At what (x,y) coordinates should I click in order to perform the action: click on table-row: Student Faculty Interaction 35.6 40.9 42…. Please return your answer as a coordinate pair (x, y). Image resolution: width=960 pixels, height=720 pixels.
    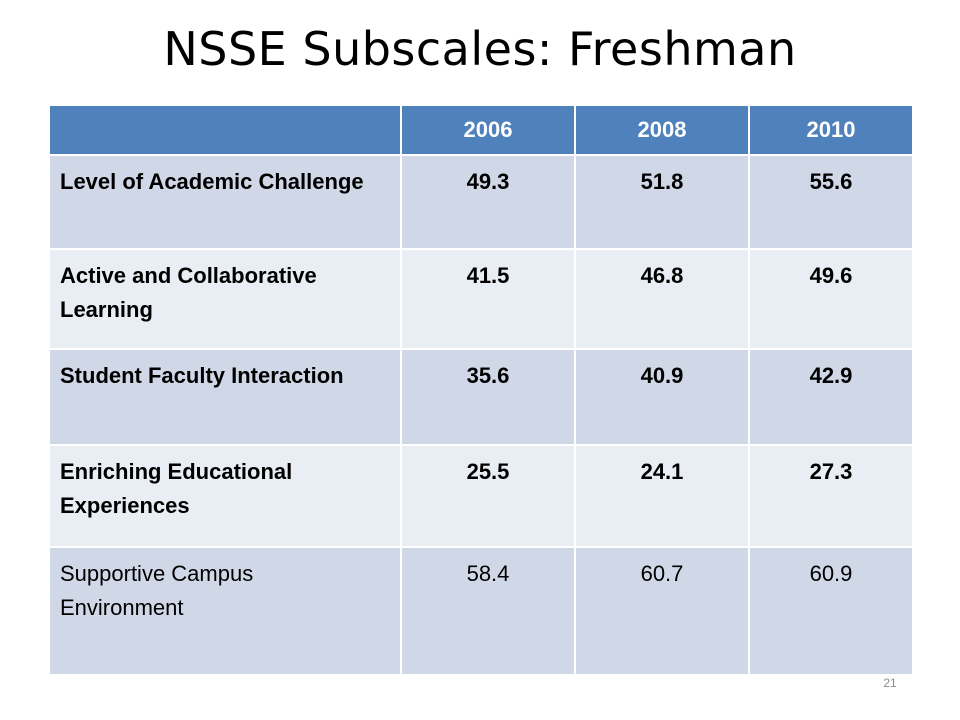
    Looking at the image, I should click on (481, 397).